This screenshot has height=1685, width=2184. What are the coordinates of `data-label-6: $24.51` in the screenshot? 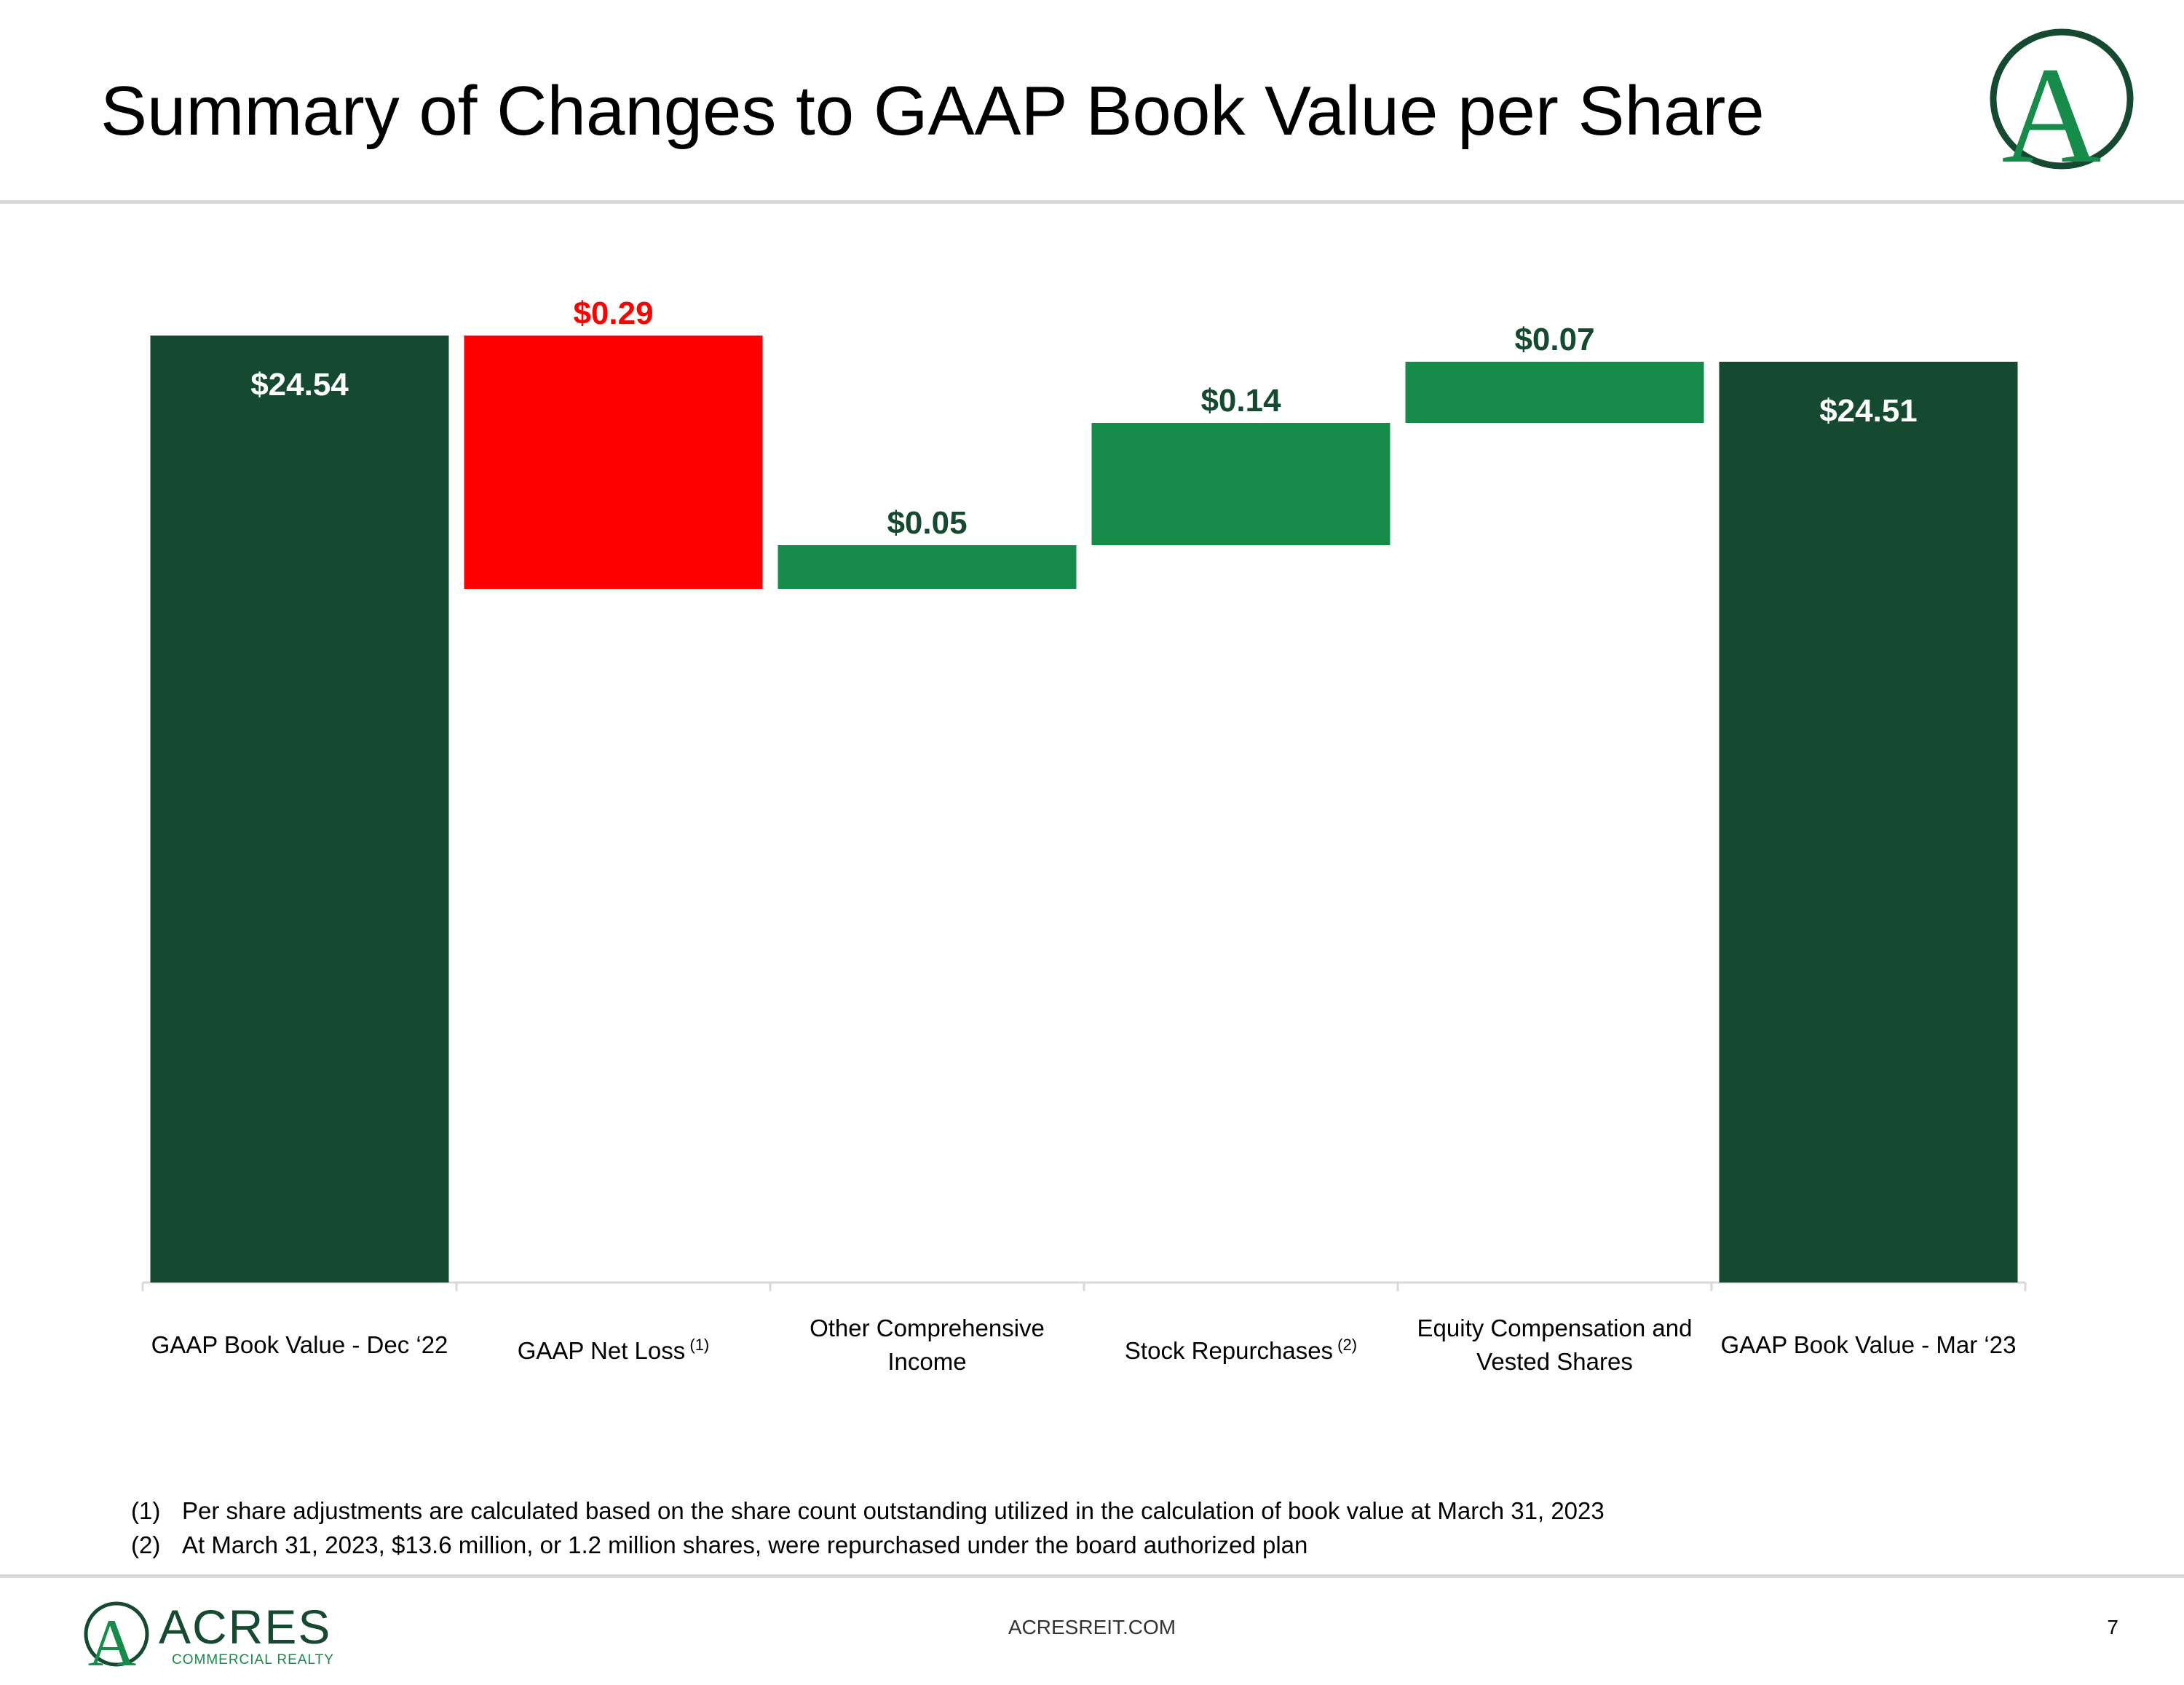 It's located at (1868, 411).